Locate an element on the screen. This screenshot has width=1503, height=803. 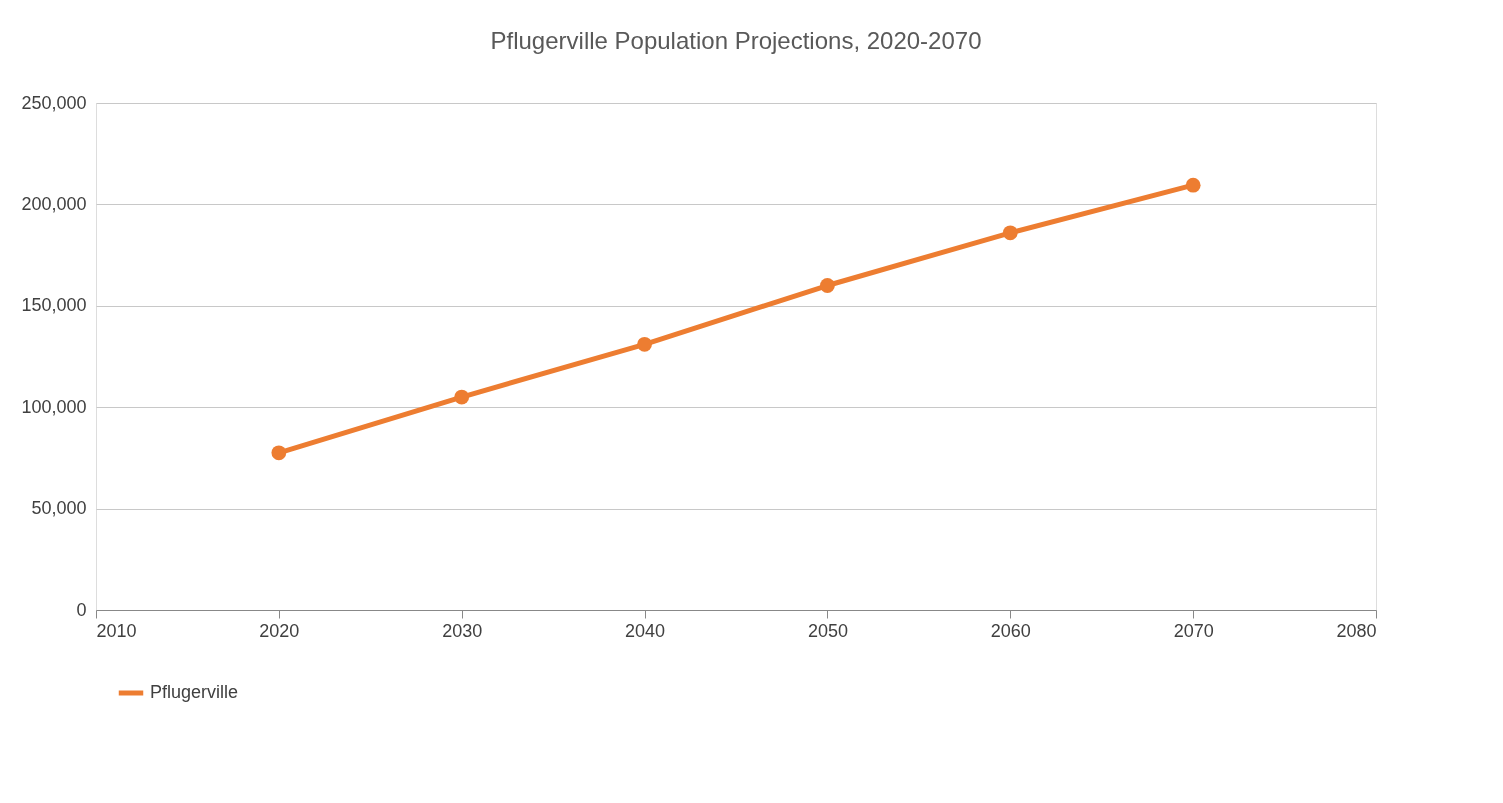
y-tick-label: 50,000 is located at coordinates (59, 508).